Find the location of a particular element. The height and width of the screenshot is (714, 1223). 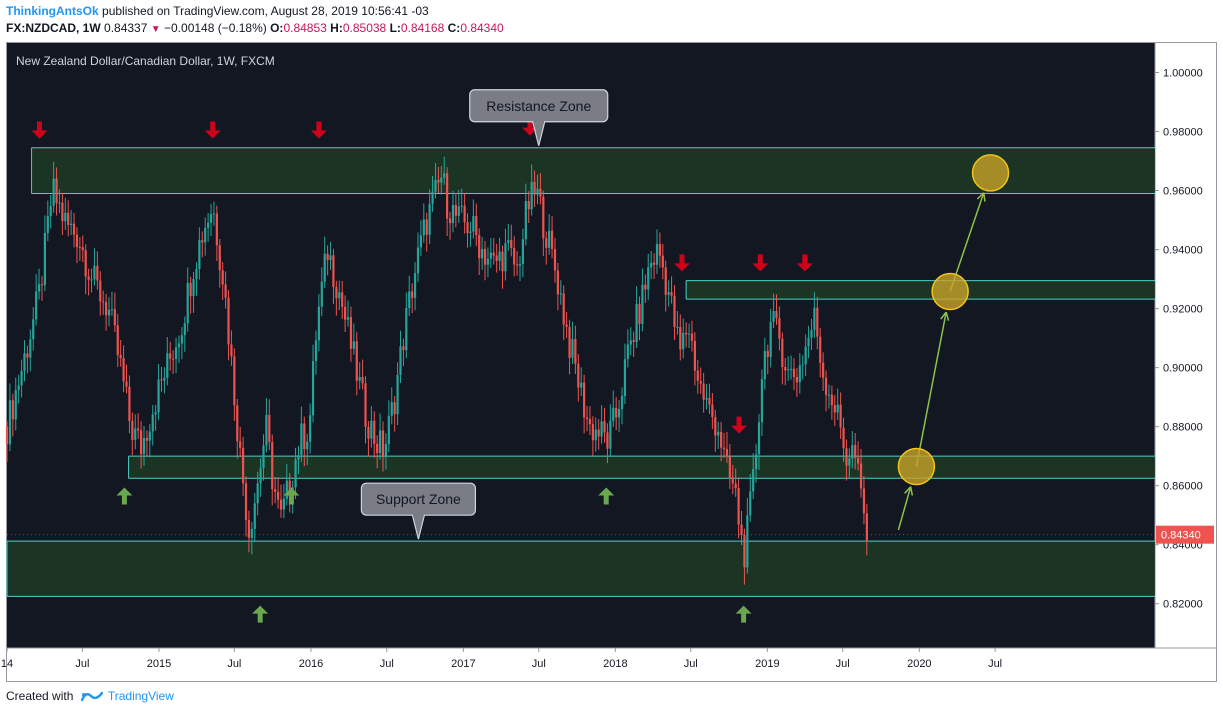

x-tick-label: 2017 is located at coordinates (463, 664).